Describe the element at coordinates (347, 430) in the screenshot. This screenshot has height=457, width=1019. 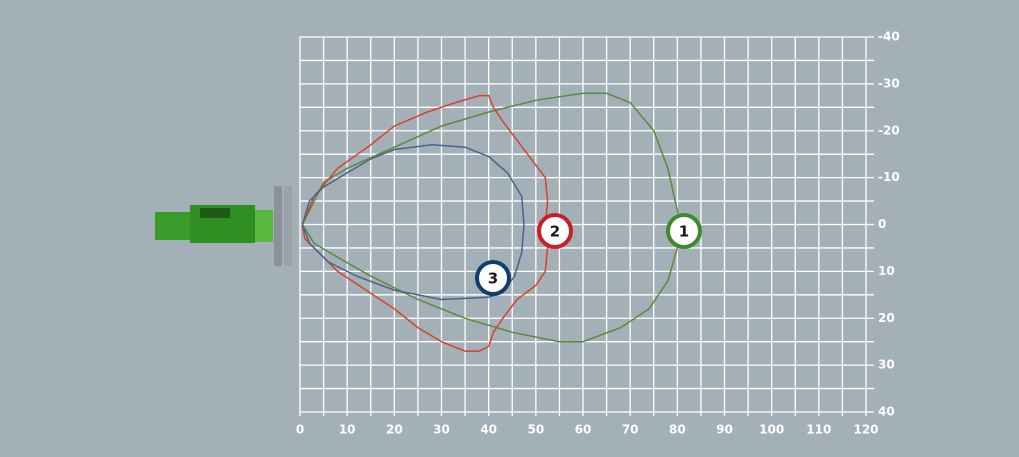
I see `x-tick-label: 10` at that location.